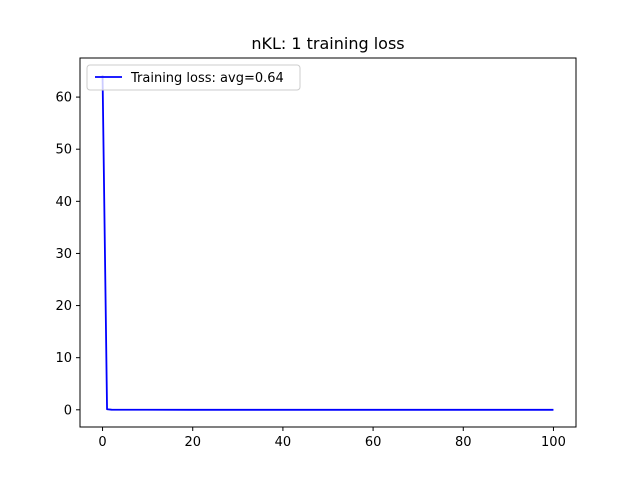 The width and height of the screenshot is (640, 480). I want to click on x-tick-label: 60, so click(373, 442).